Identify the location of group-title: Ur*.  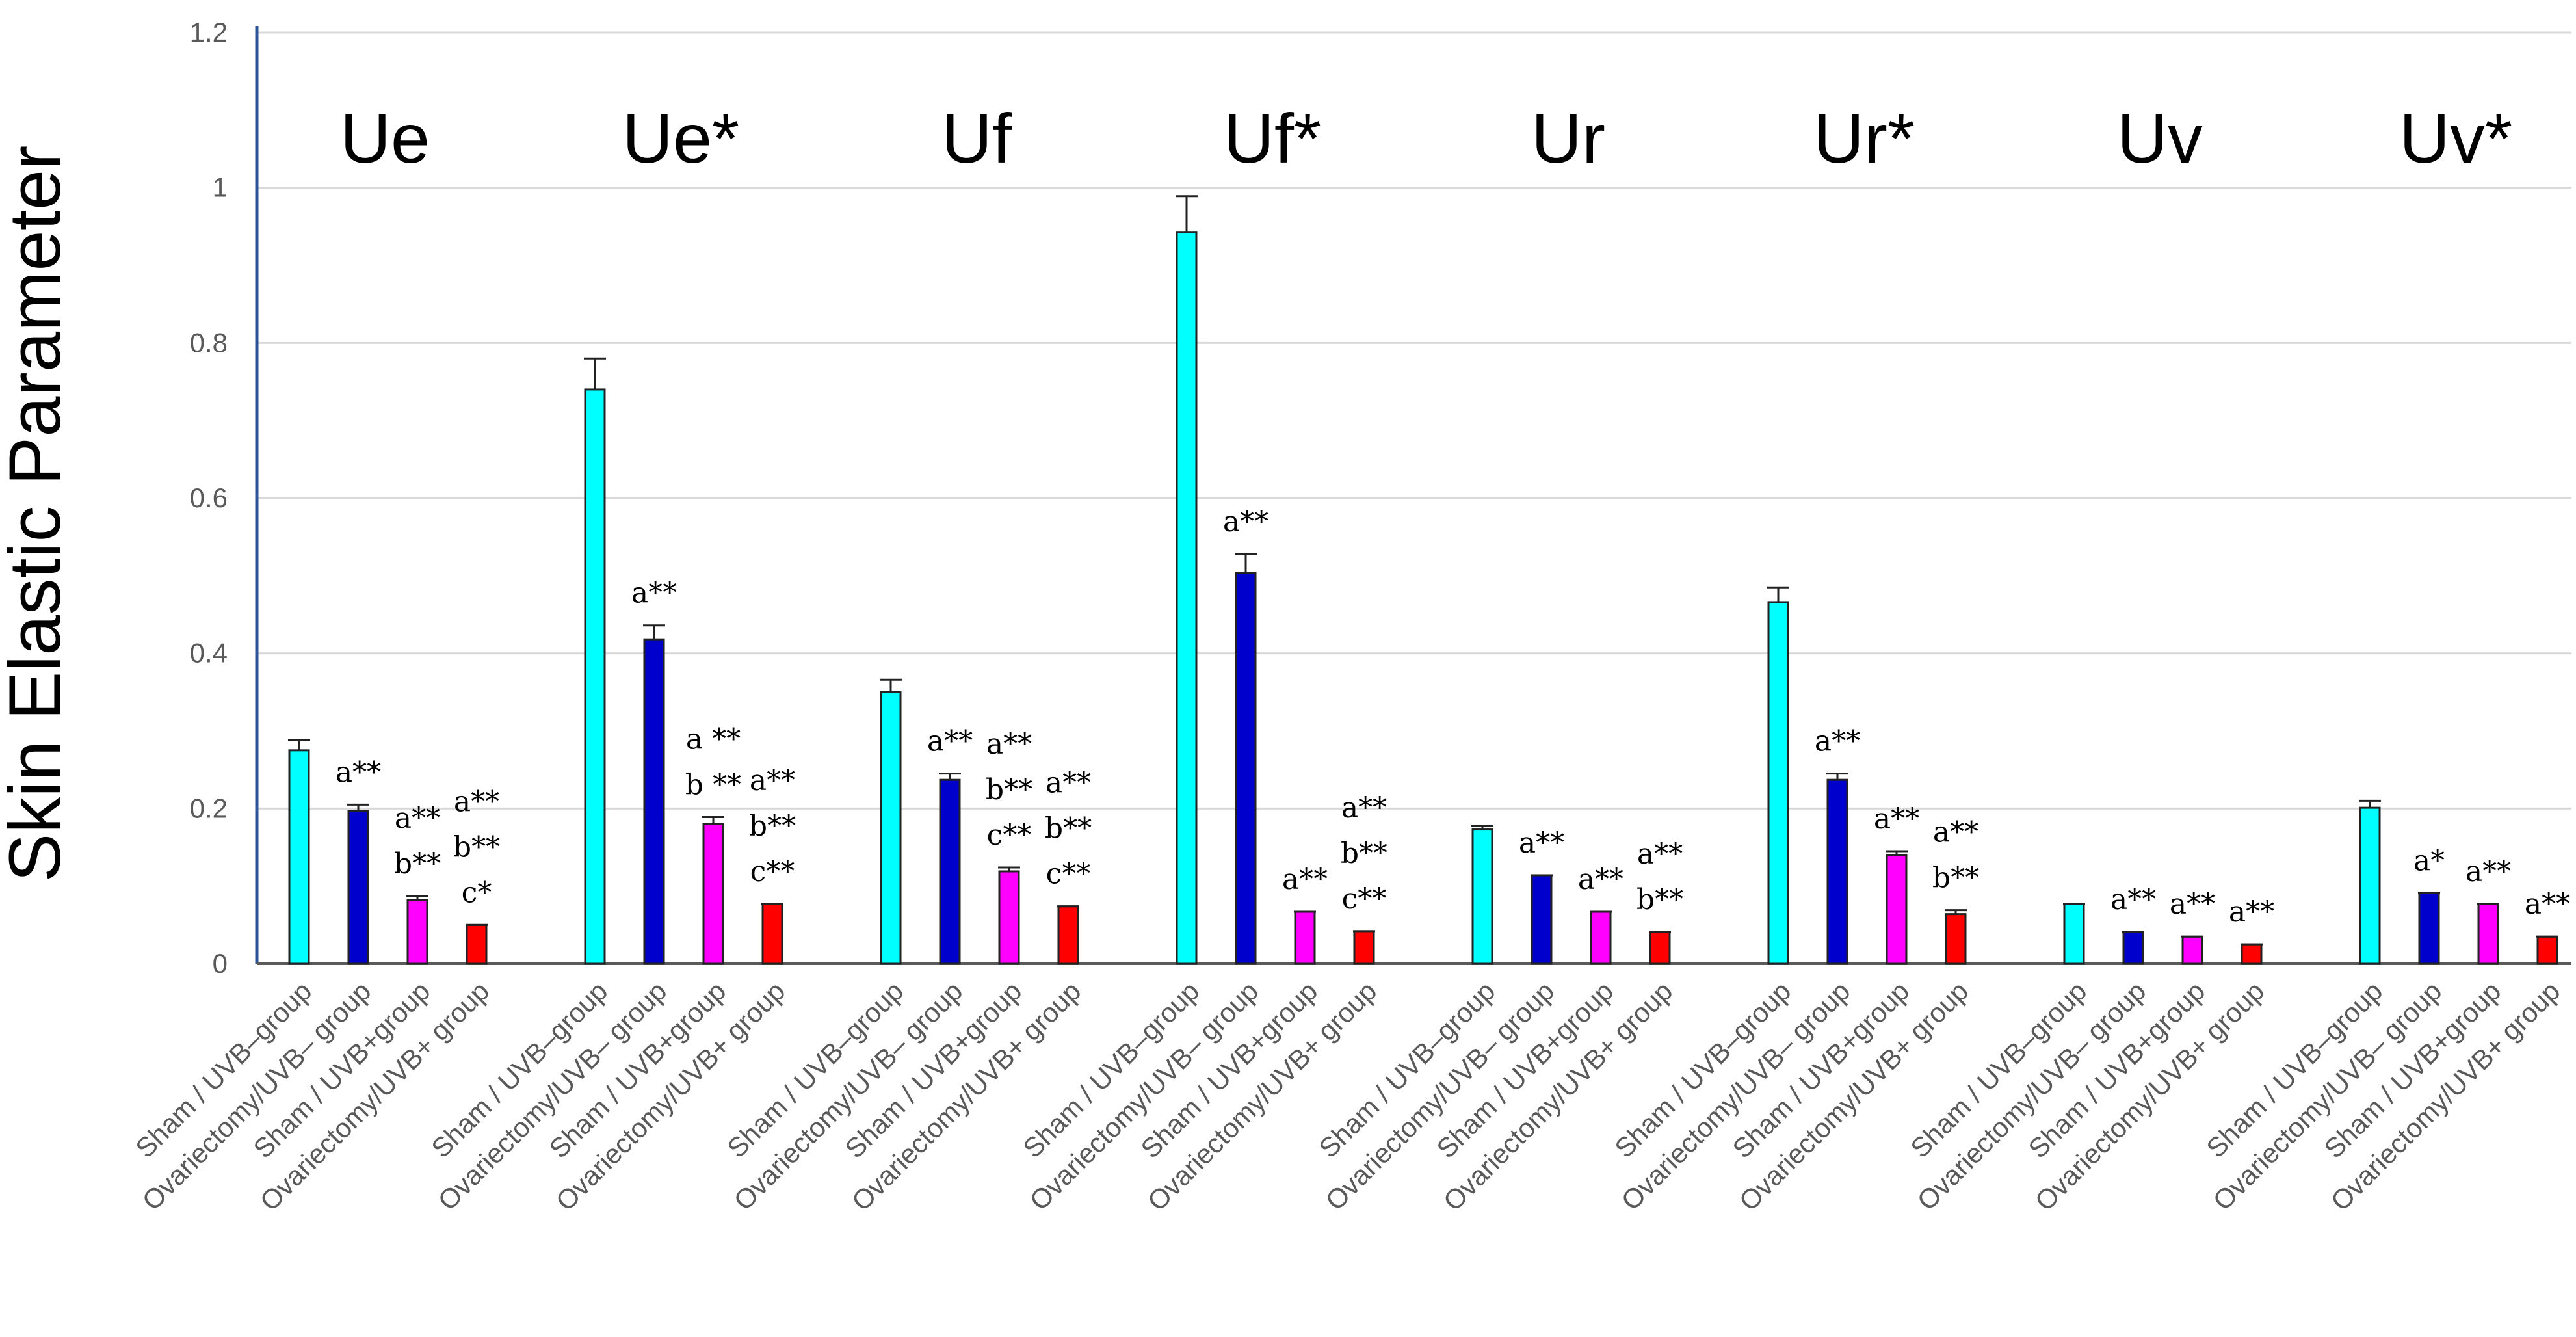
(1864, 138).